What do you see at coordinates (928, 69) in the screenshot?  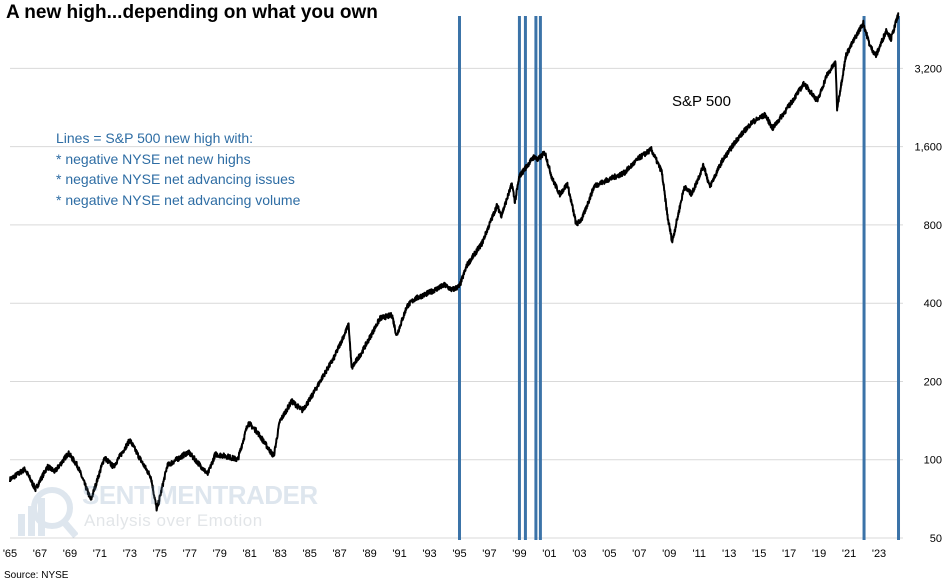 I see `y-tick-label: 3,200` at bounding box center [928, 69].